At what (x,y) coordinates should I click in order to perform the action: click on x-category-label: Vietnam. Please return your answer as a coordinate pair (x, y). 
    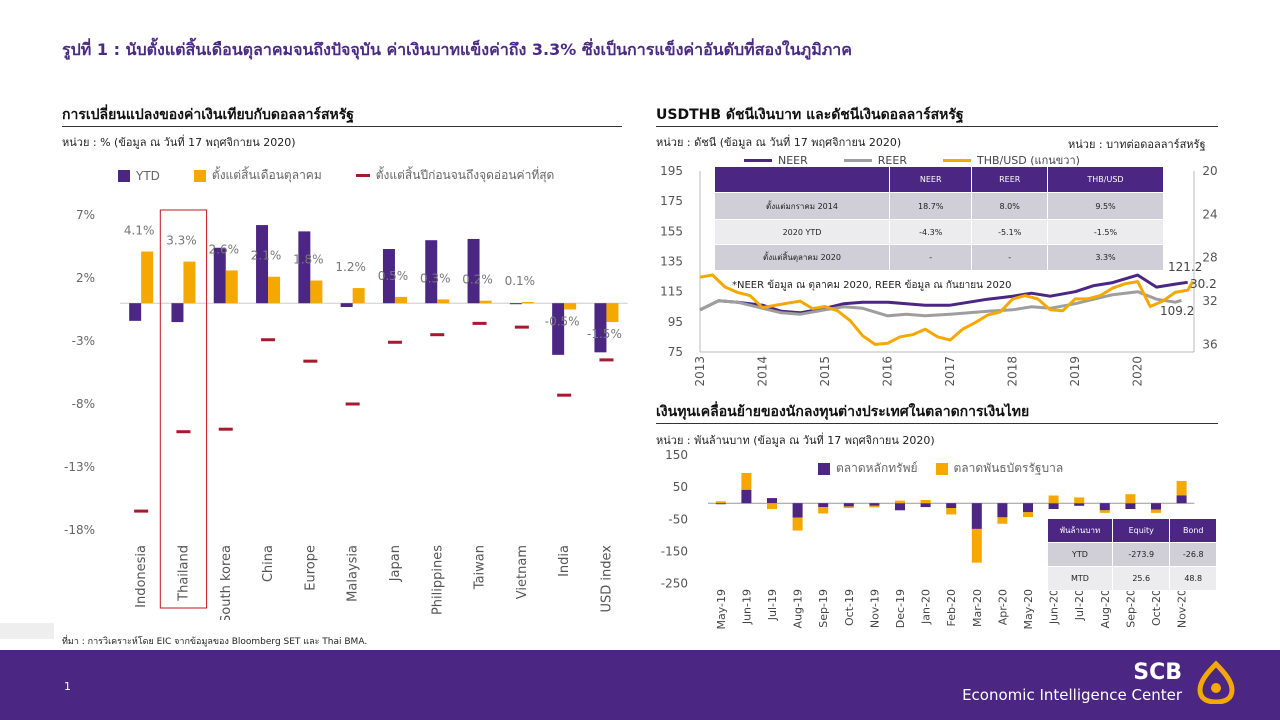
    Looking at the image, I should click on (522, 572).